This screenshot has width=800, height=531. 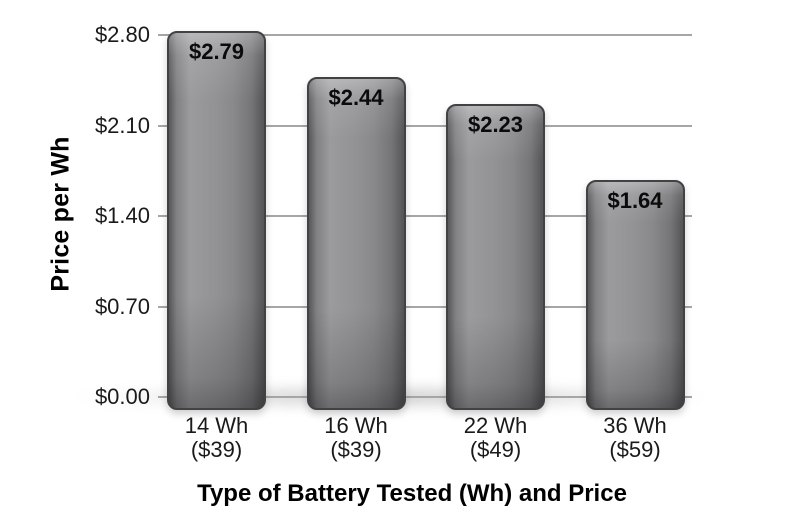 What do you see at coordinates (216, 52) in the screenshot?
I see `bar-value-label: $2.79` at bounding box center [216, 52].